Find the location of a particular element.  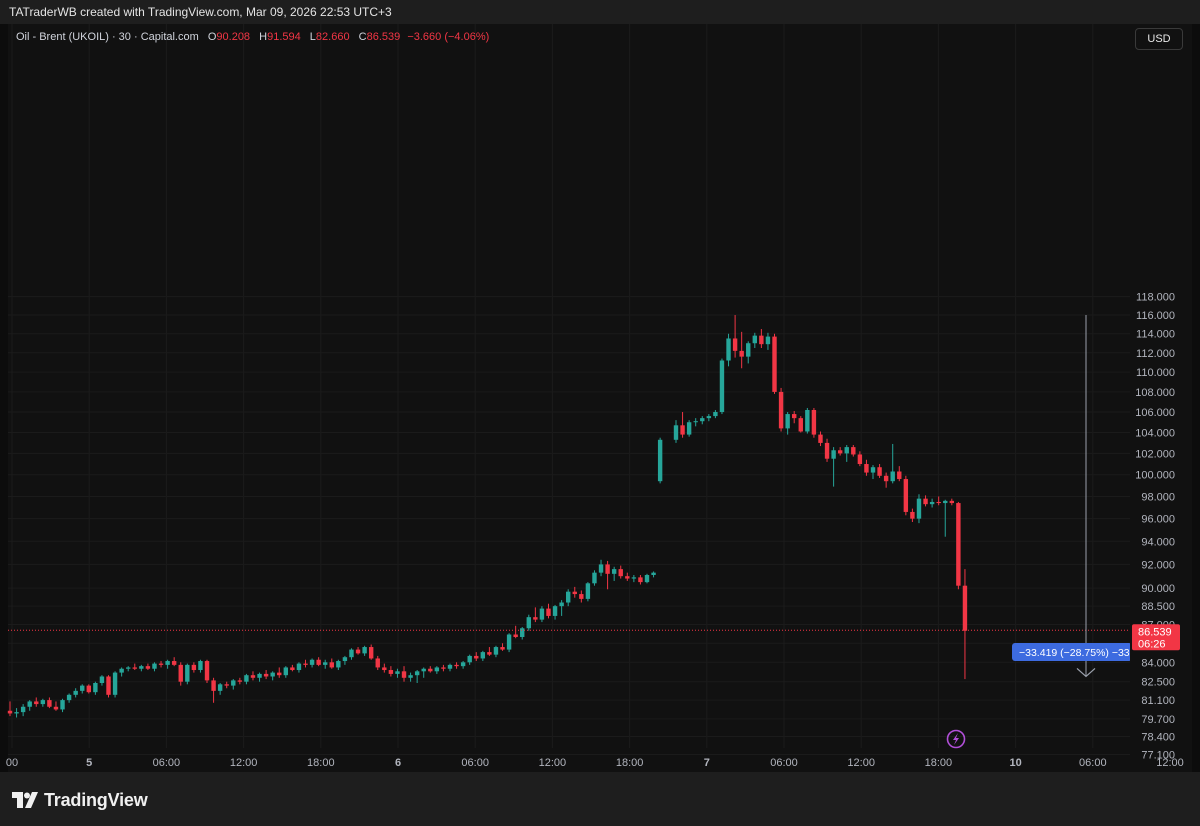

measure-tool: −33.419 (−28.75%) −33 is located at coordinates (1072, 496).